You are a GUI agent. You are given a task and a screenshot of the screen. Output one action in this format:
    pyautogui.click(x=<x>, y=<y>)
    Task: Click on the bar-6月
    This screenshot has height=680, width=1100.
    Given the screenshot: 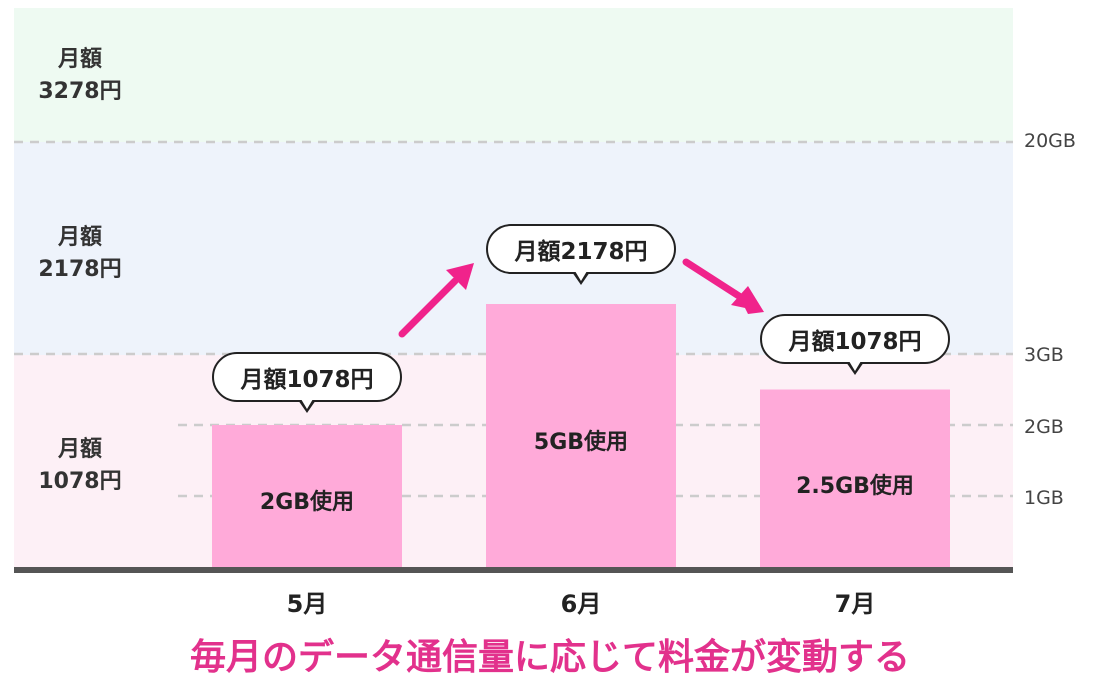 What is the action you would take?
    pyautogui.click(x=581, y=435)
    